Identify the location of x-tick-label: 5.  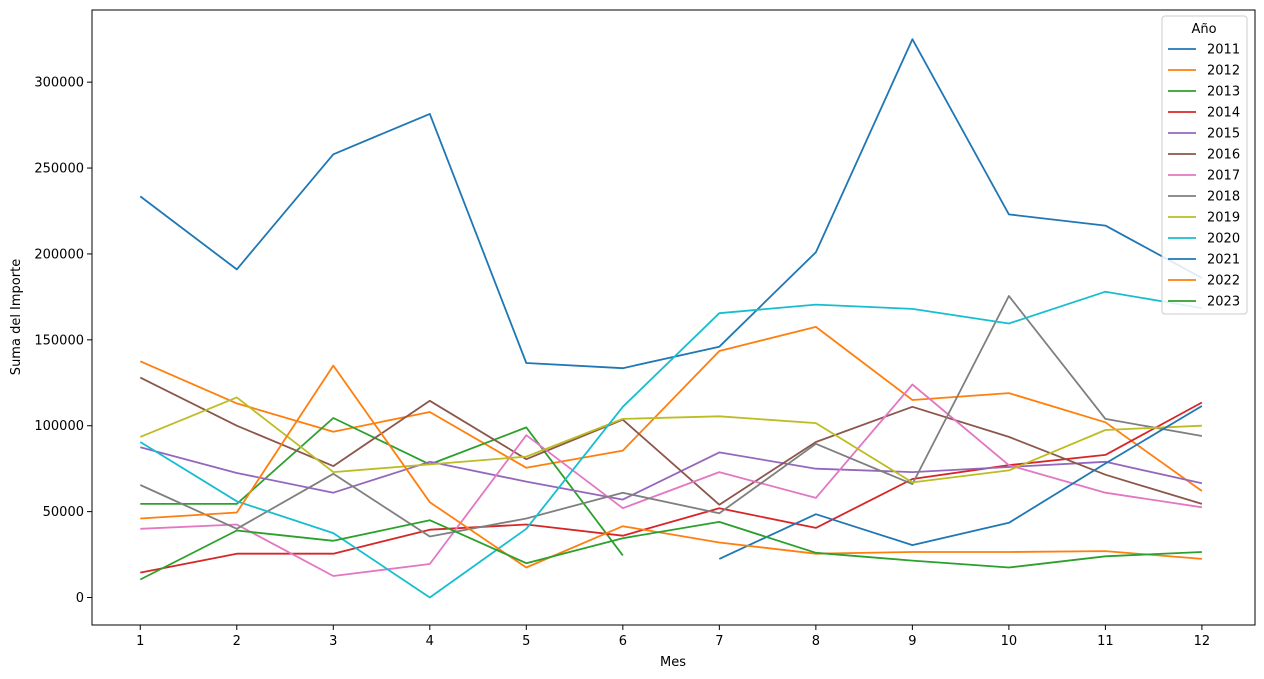
(526, 641).